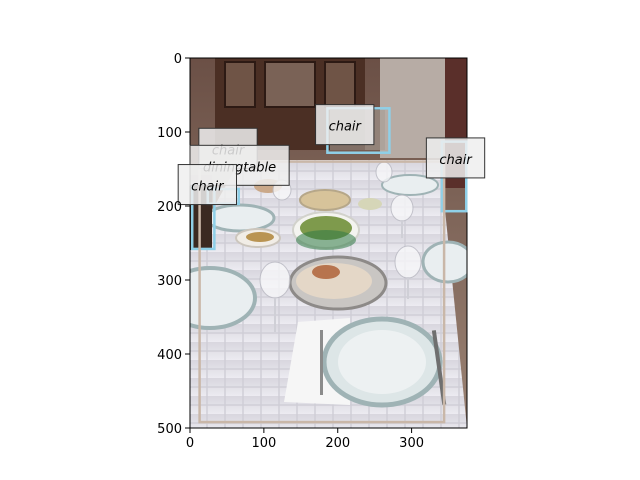 The height and width of the screenshot is (480, 640). Describe the element at coordinates (411, 443) in the screenshot. I see `x-tick-label: 300` at that location.